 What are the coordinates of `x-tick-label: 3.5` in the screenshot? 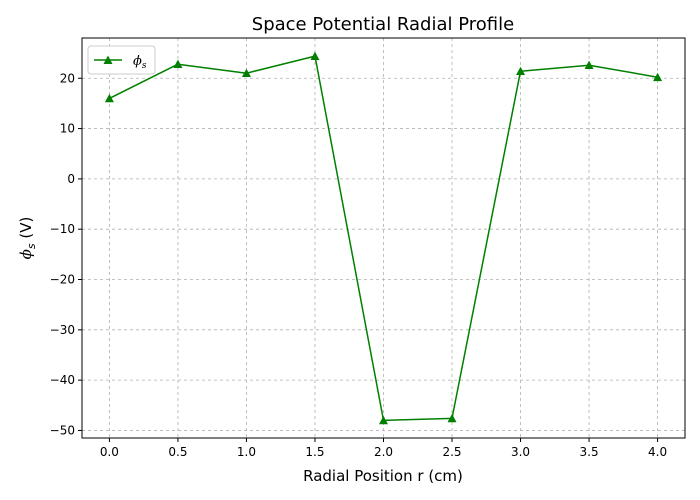 It's located at (589, 452).